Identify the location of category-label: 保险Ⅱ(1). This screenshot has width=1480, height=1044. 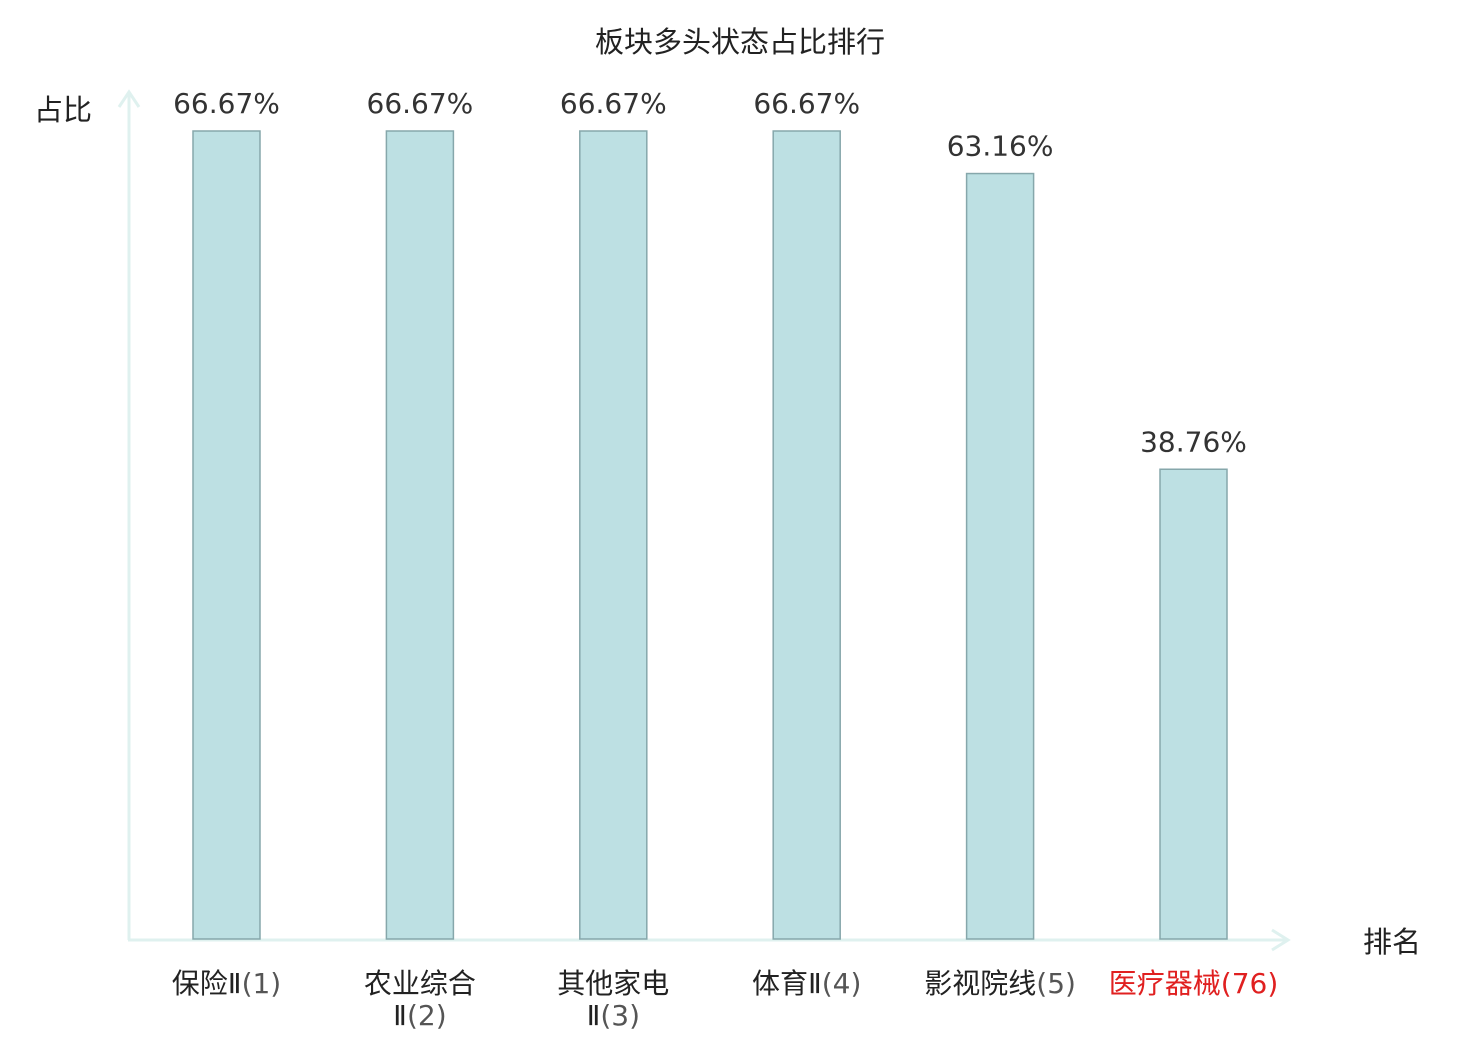
(226, 983).